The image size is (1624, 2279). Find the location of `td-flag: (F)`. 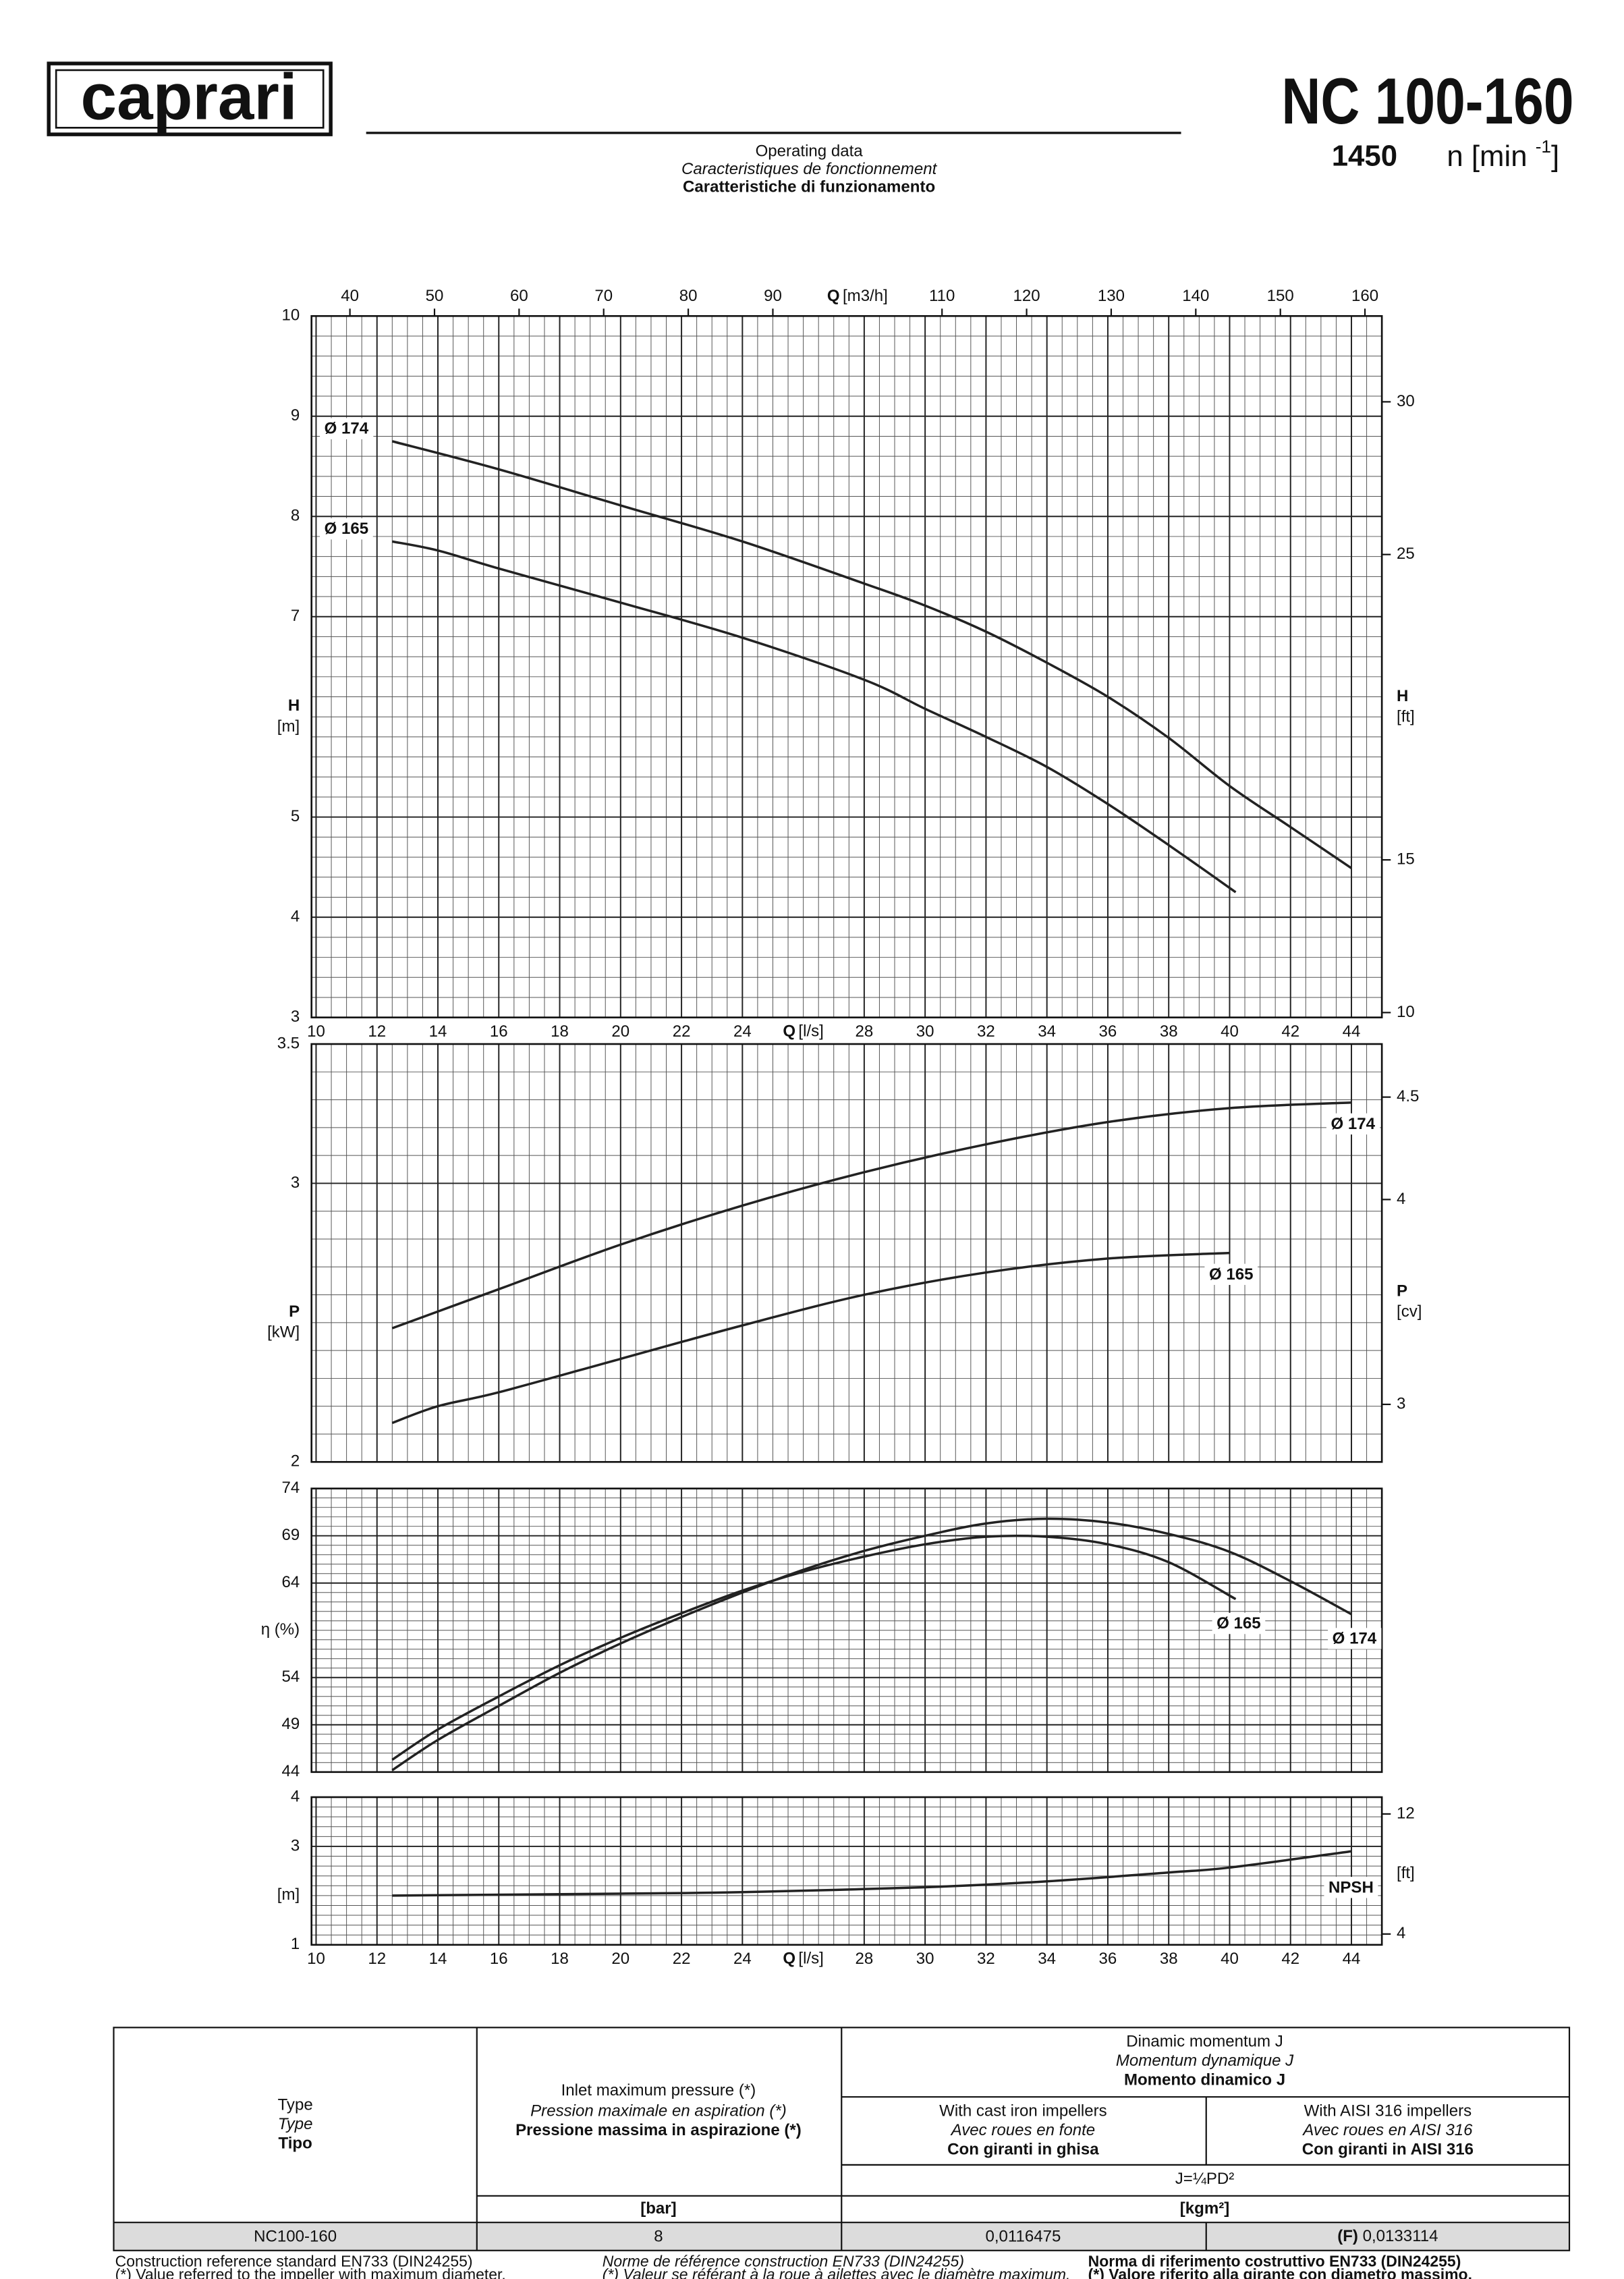

td-flag: (F) is located at coordinates (1347, 2236).